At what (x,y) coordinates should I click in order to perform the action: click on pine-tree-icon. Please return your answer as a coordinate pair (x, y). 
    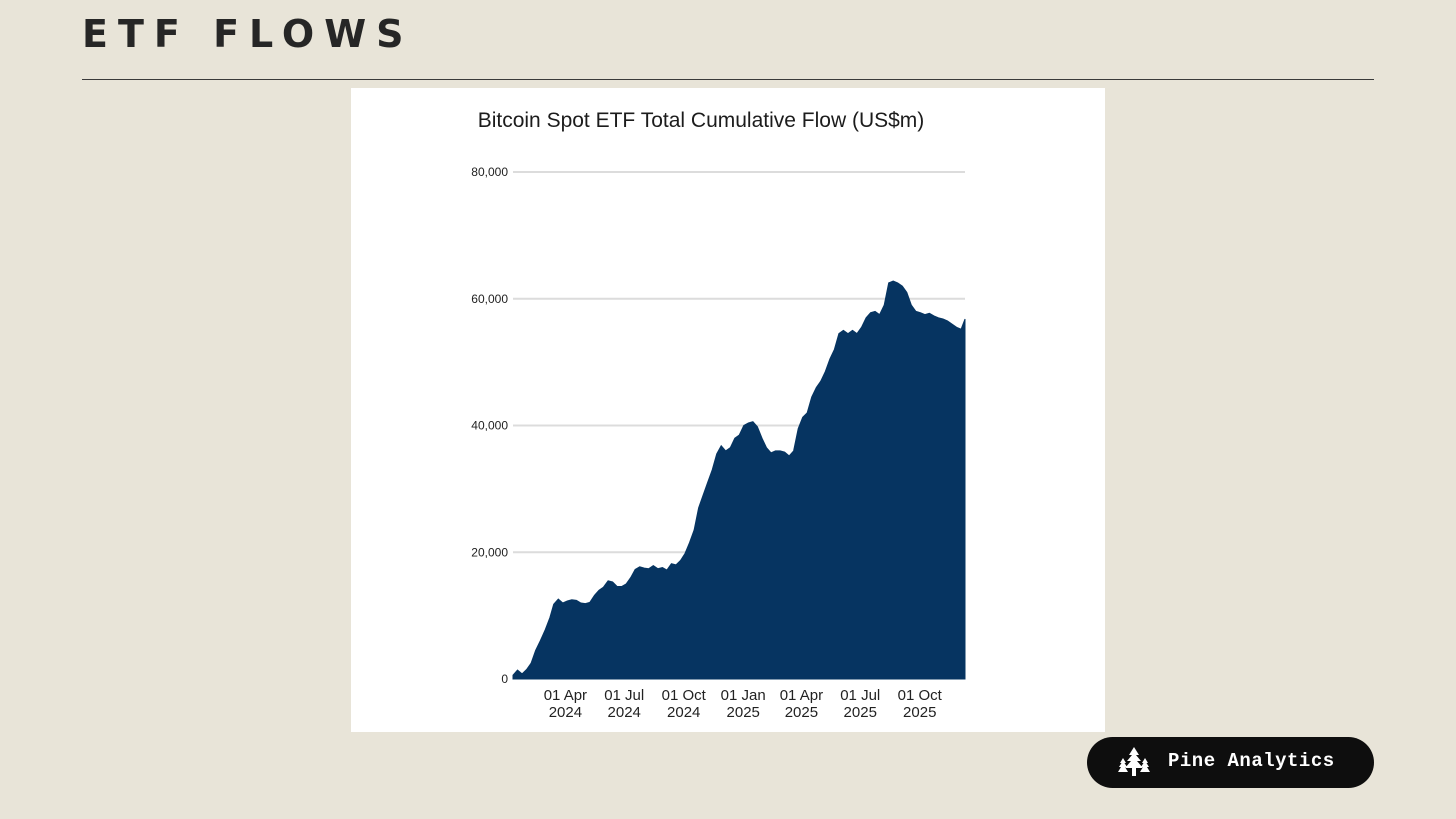
    Looking at the image, I should click on (1134, 761).